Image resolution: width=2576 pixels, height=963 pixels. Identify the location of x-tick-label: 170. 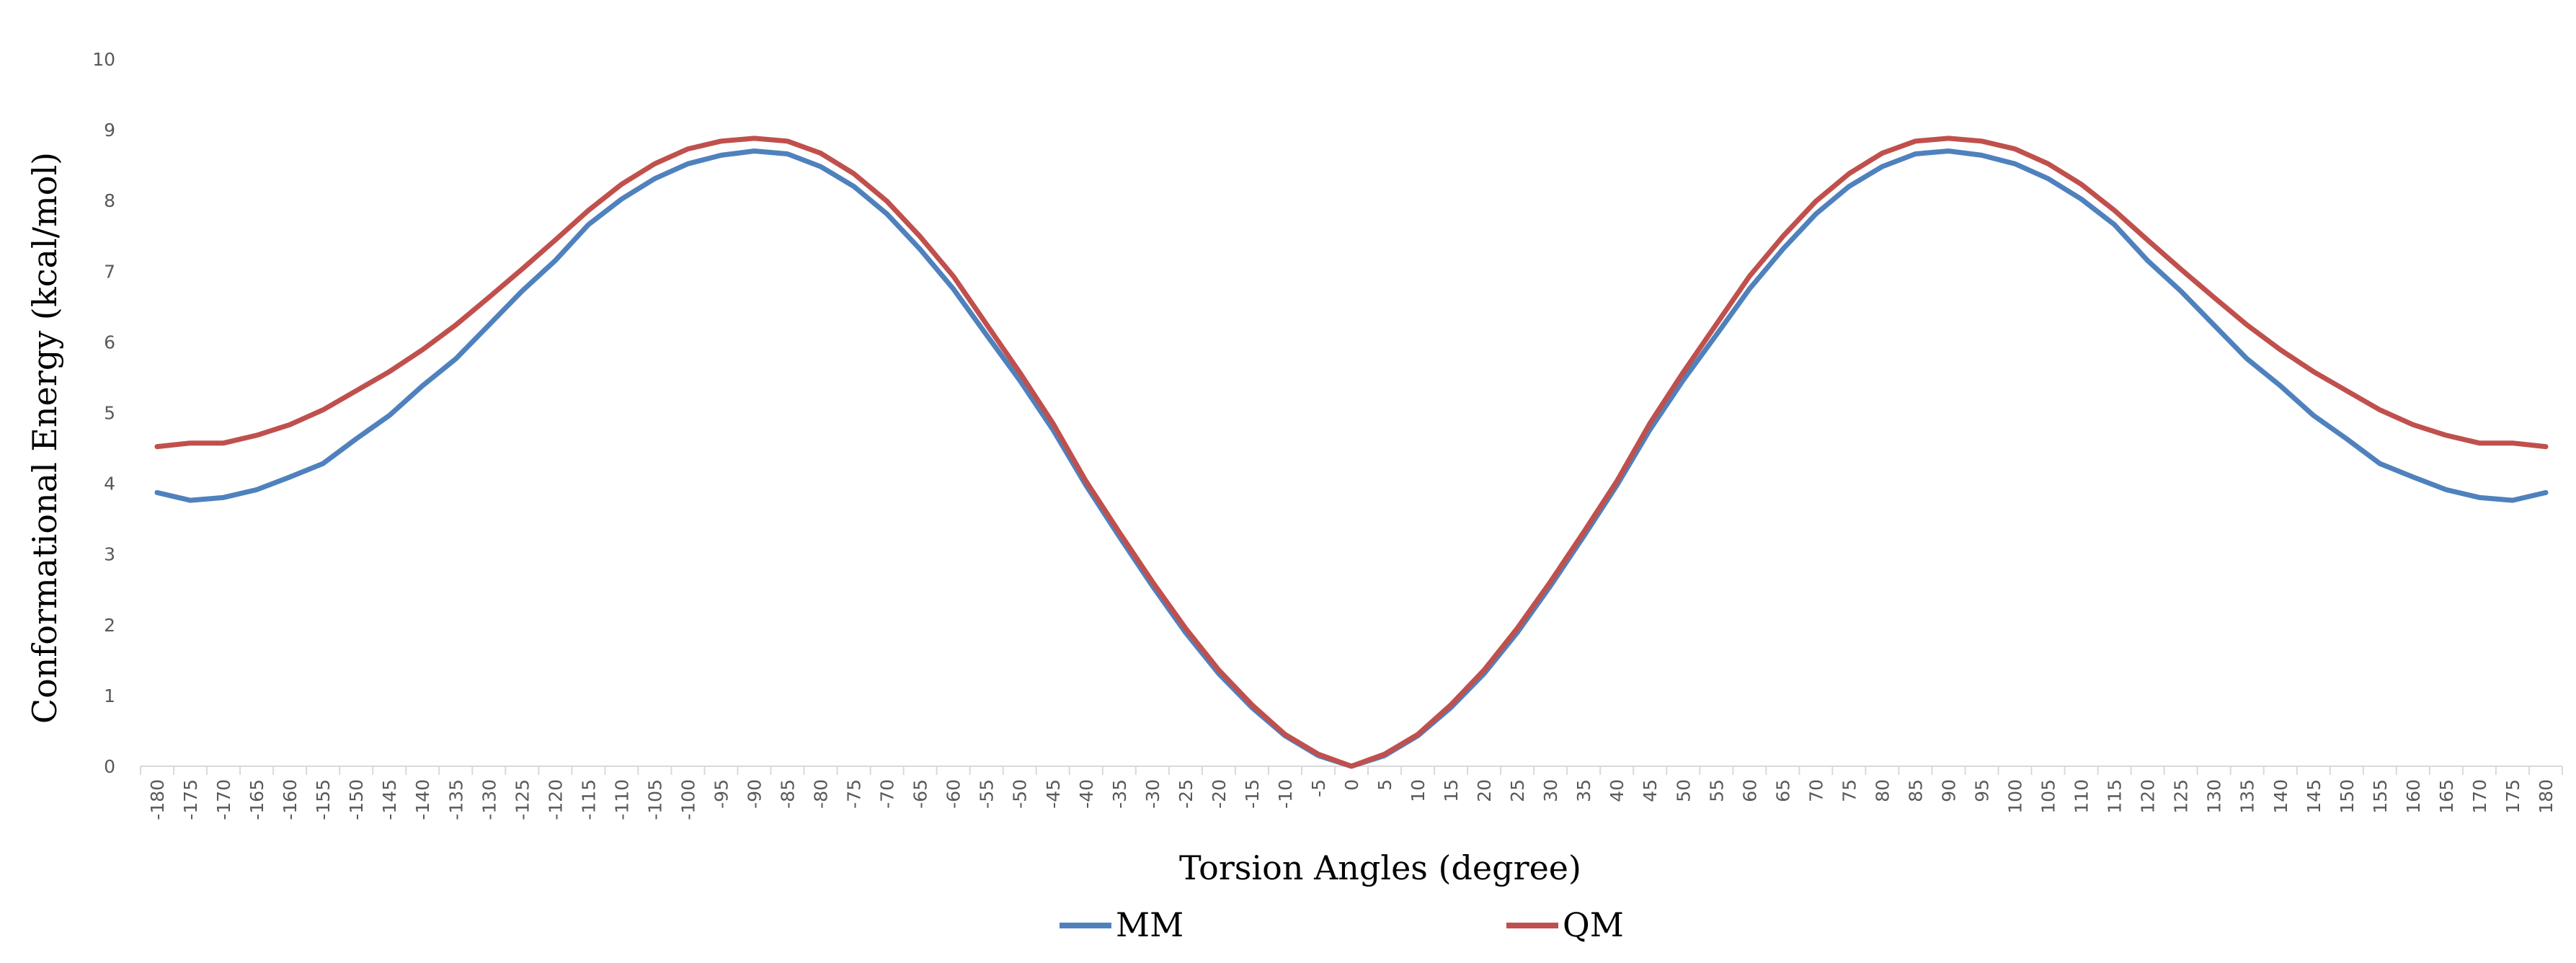
(2479, 796).